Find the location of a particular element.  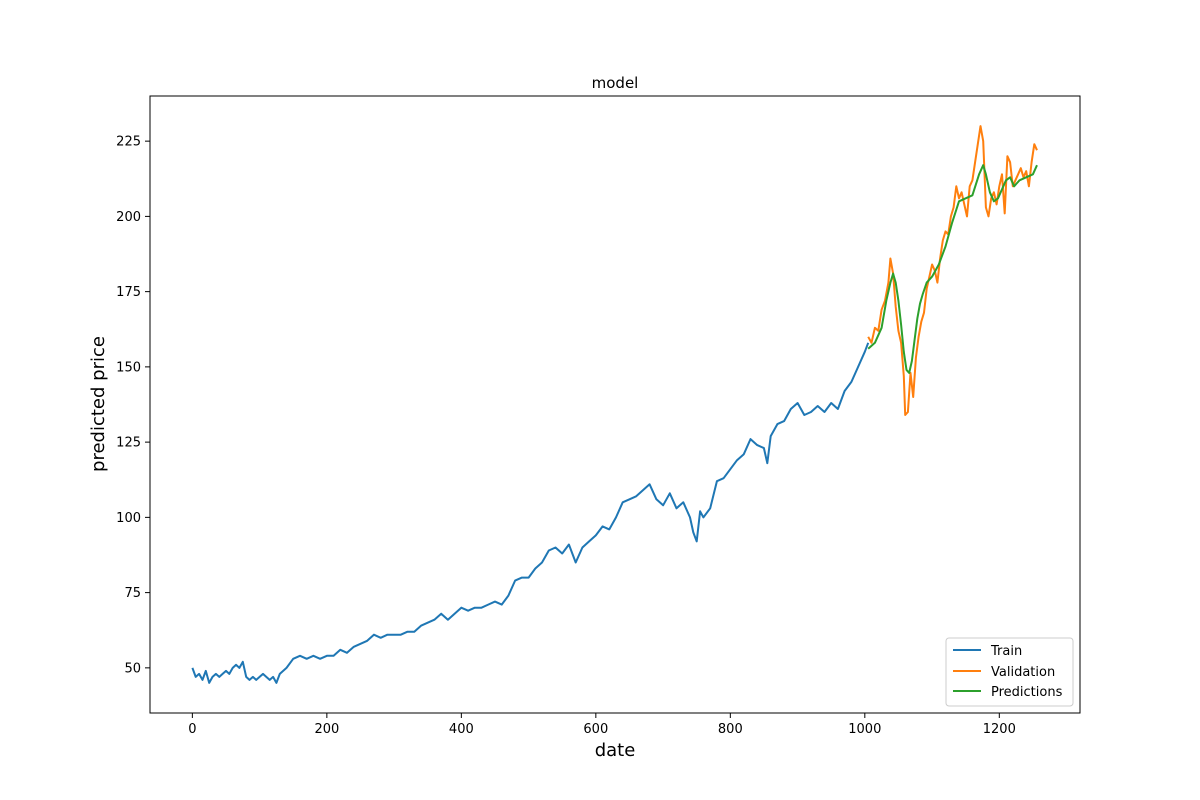

legend-label-predictions: Predictions is located at coordinates (1027, 692).